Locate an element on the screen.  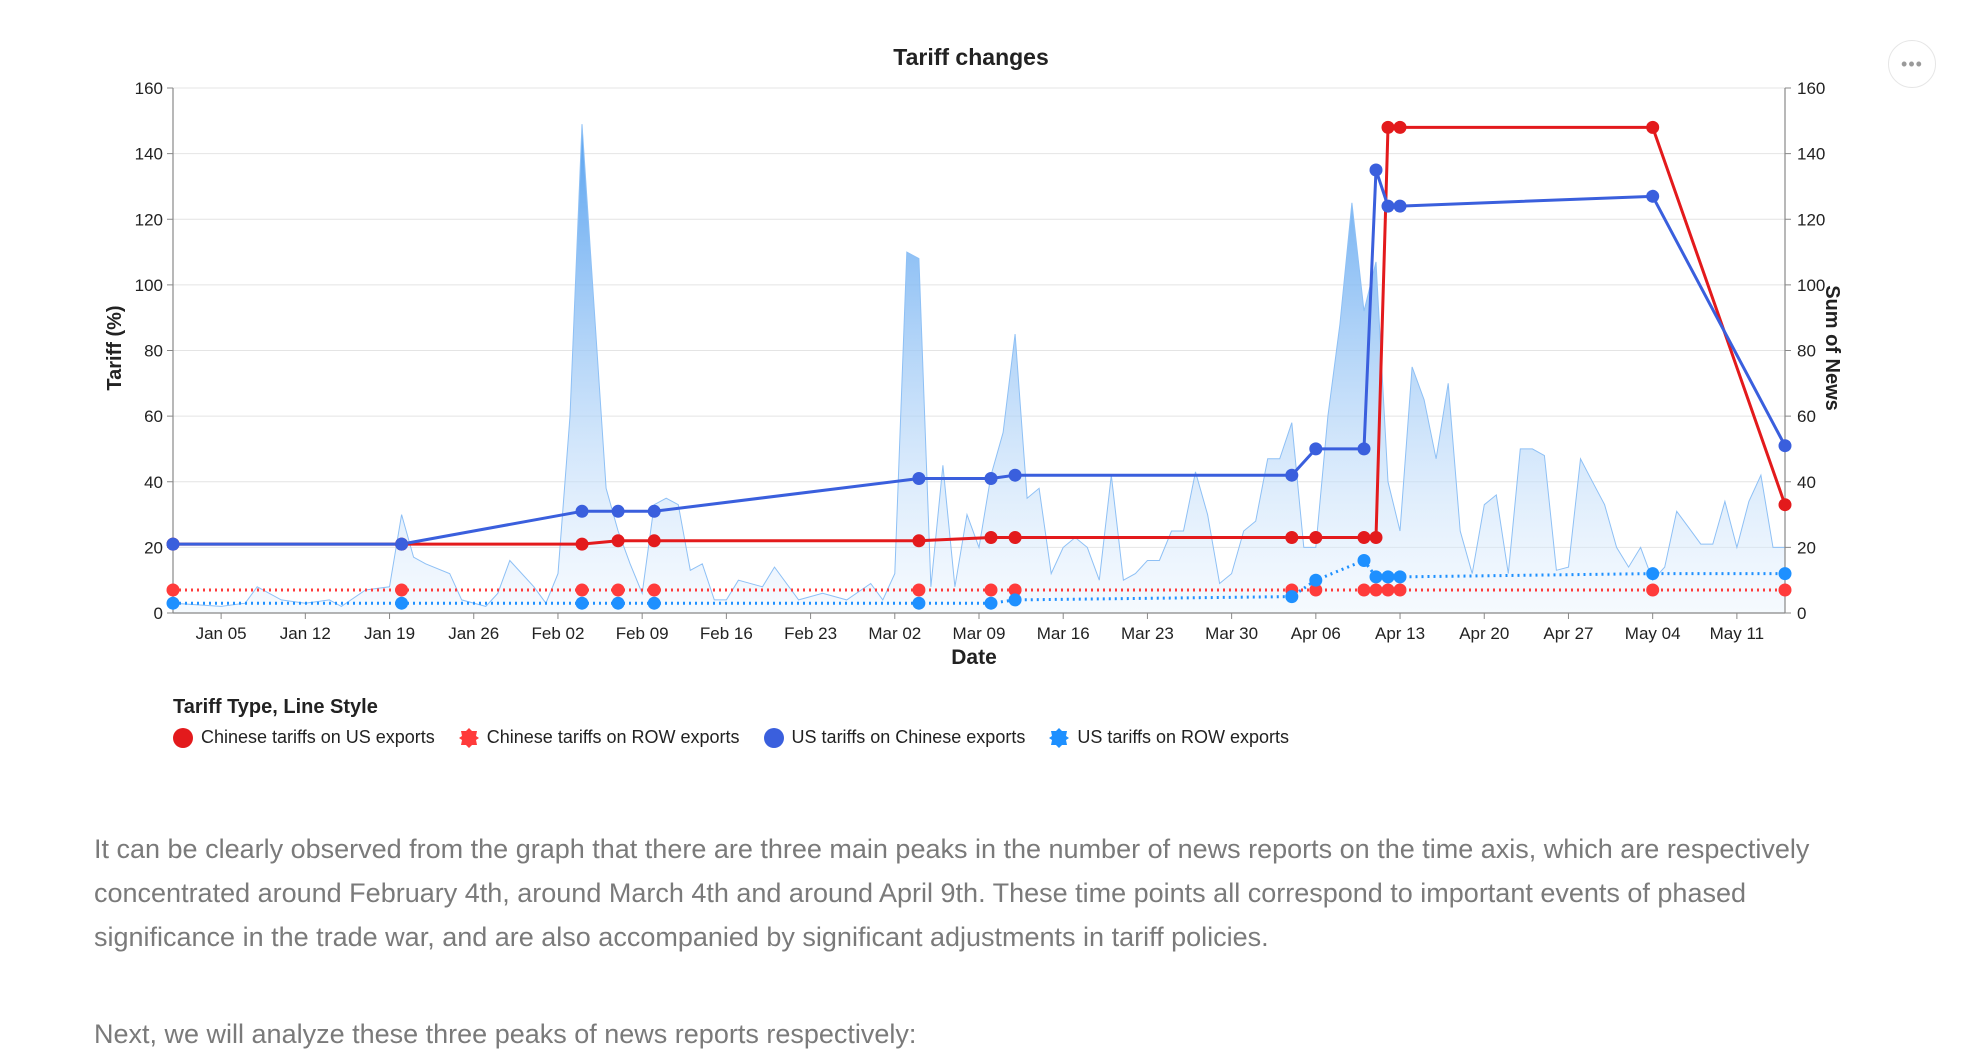
legend-item-us-row: US tariffs on ROW exports is located at coordinates (1169, 737).